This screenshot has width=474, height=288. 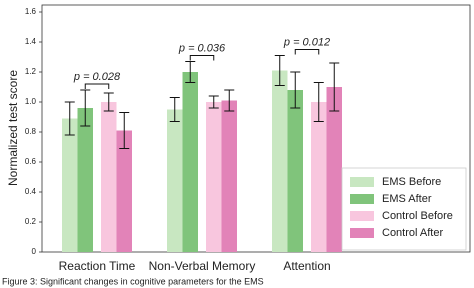 I want to click on x-tick-label: Reaction Time, so click(x=97, y=266).